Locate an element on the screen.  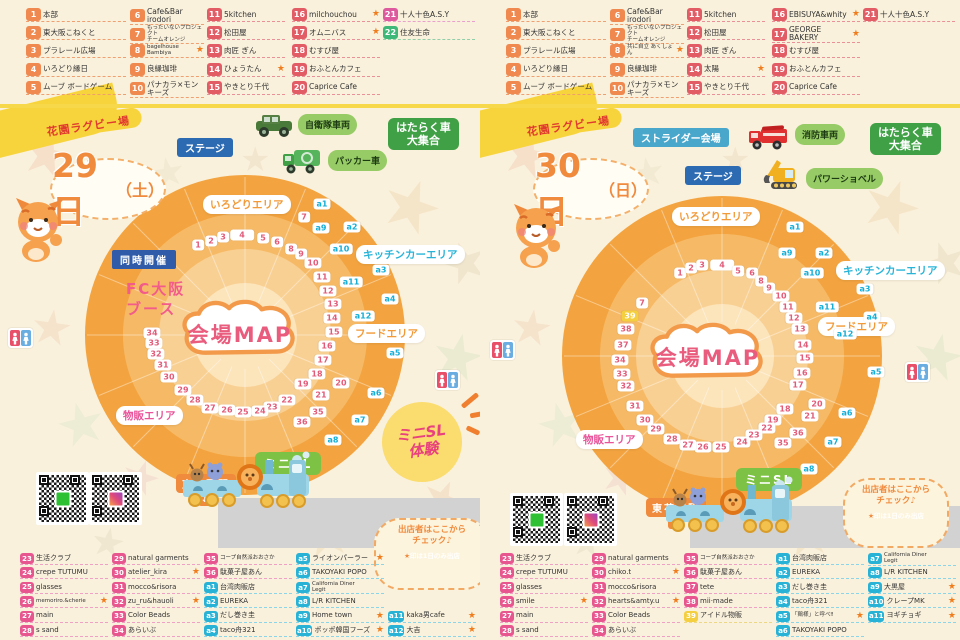
stall-marker-11: 11 is located at coordinates (322, 277).